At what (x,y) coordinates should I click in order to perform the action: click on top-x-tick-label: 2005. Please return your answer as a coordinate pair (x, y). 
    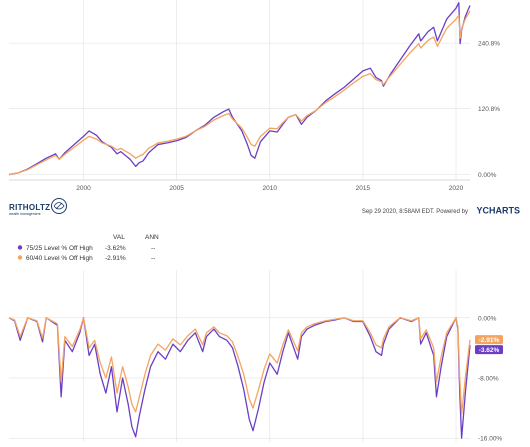
    Looking at the image, I should click on (176, 188).